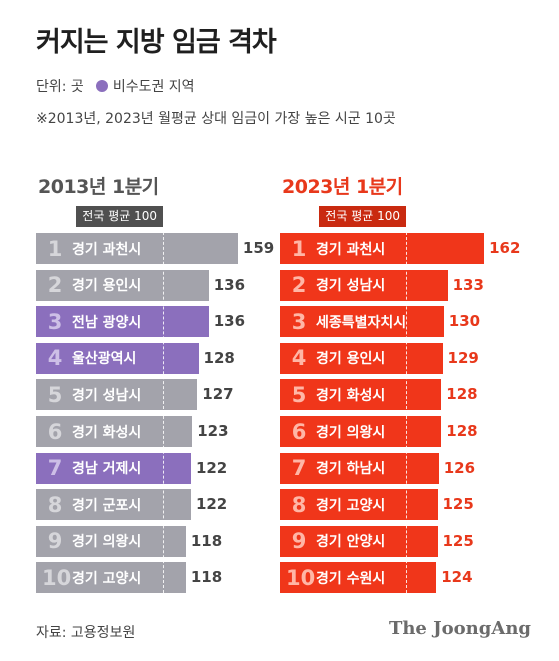  What do you see at coordinates (459, 628) in the screenshot?
I see `publisher-logo: The JoongAng` at bounding box center [459, 628].